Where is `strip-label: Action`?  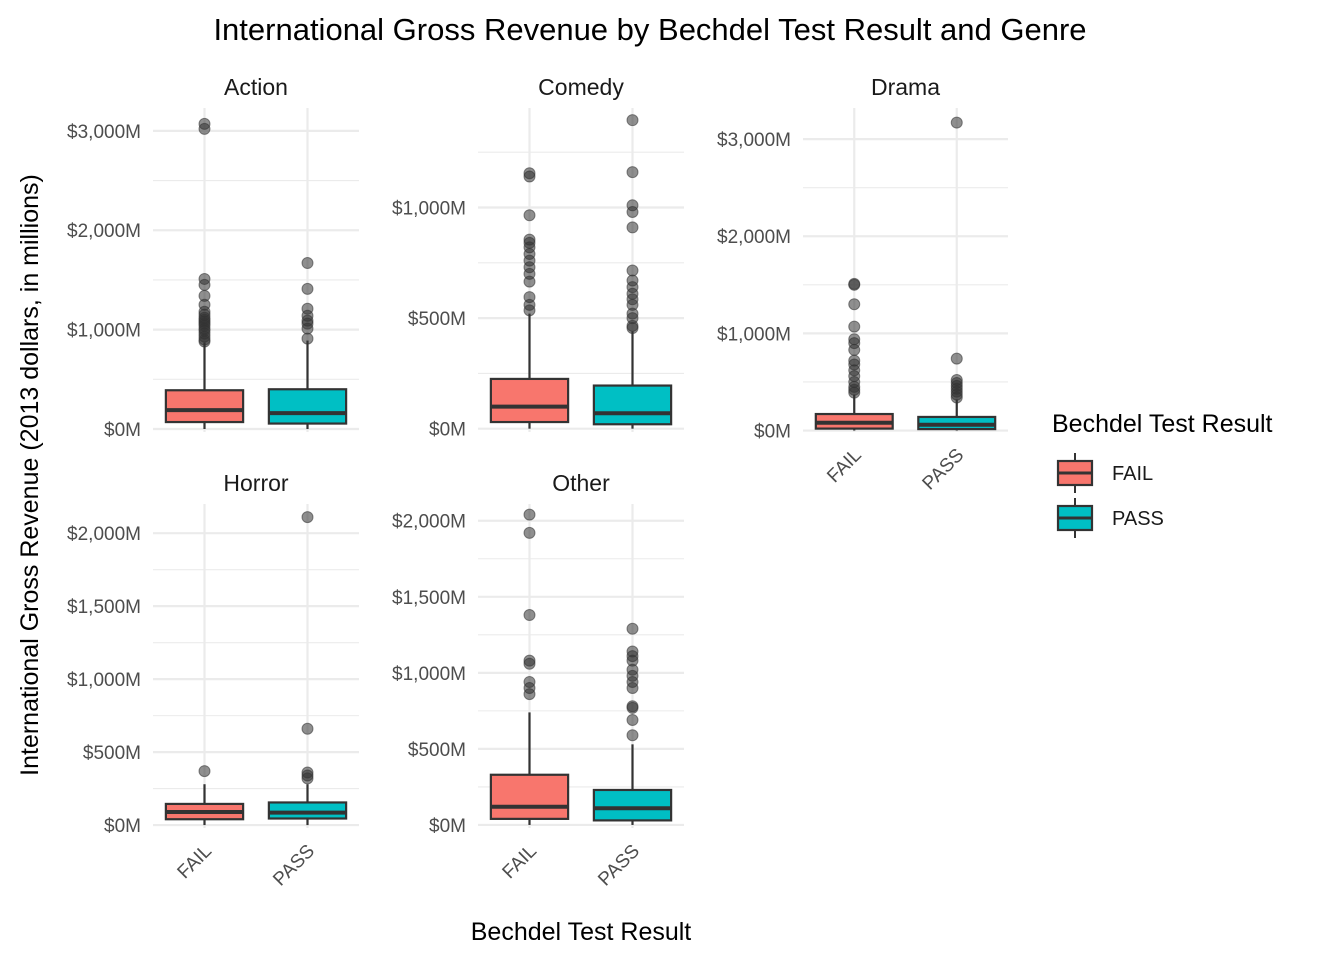 strip-label: Action is located at coordinates (256, 87).